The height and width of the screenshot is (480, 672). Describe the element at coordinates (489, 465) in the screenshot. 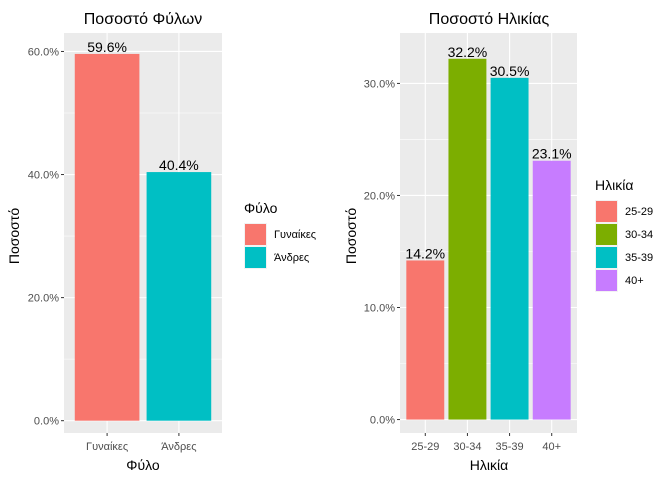

I see `age-x-axis-label: Ηλικία` at that location.